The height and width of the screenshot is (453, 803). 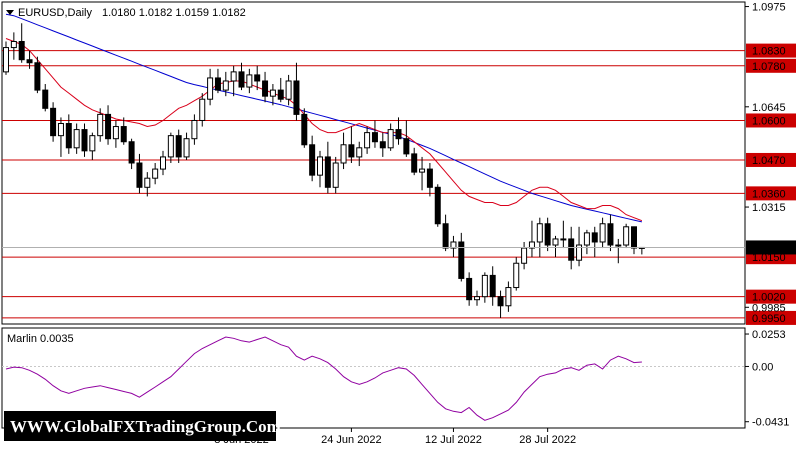 I want to click on watermark-box, so click(x=140, y=426).